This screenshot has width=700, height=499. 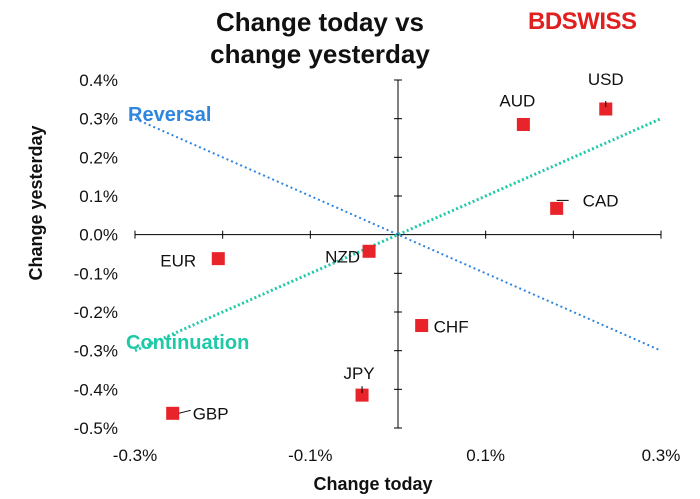 What do you see at coordinates (98, 157) in the screenshot?
I see `y-tick-label: 0.2%` at bounding box center [98, 157].